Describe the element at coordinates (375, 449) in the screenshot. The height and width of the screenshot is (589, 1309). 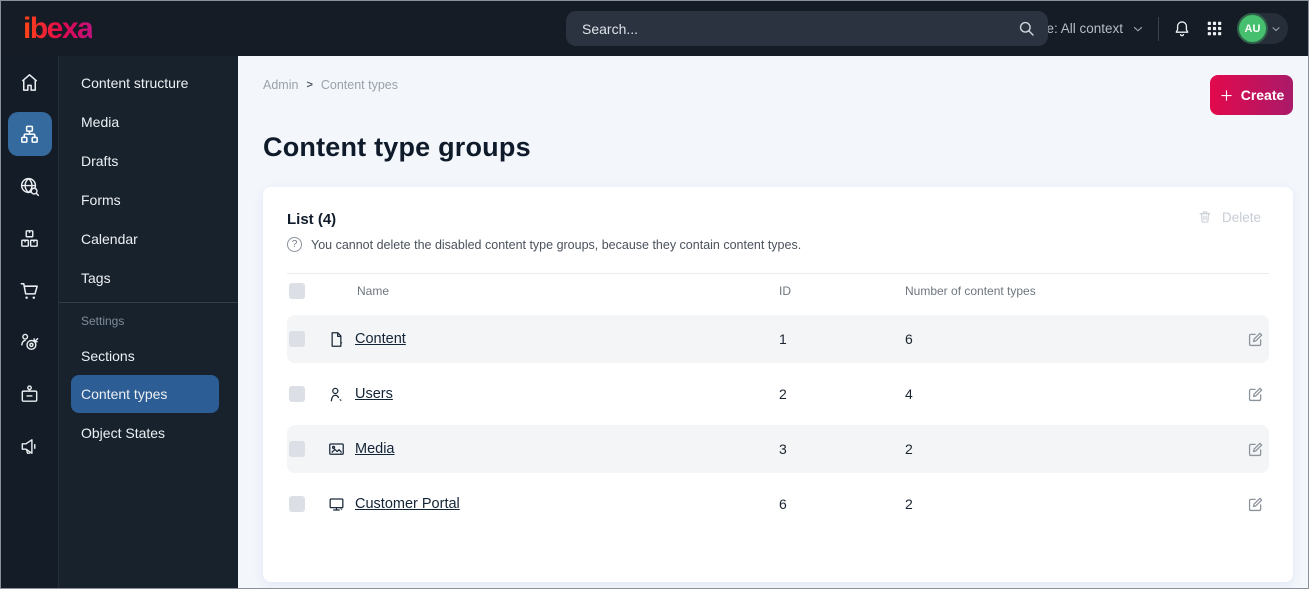
I see `group-link: Media` at that location.